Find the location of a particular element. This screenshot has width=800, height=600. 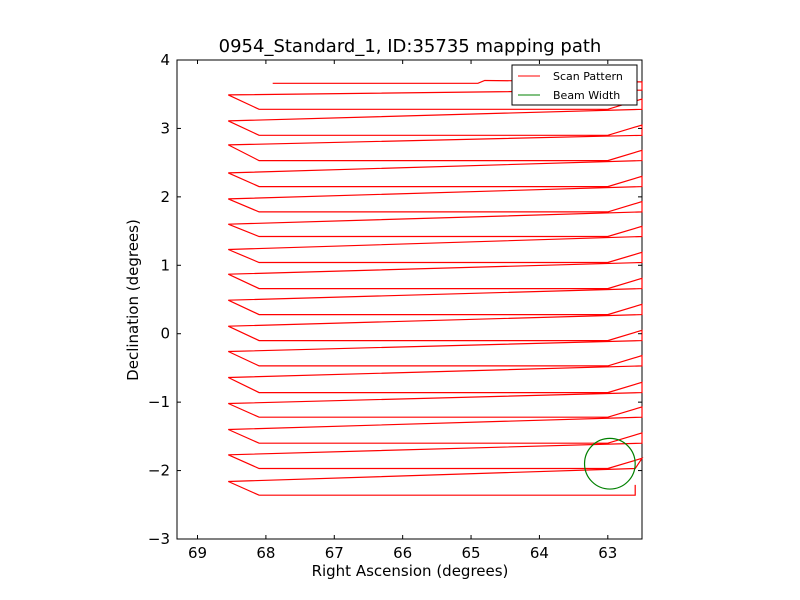

chart-title: 0954_Standard_1, ID:35735 mapping path is located at coordinates (410, 46).